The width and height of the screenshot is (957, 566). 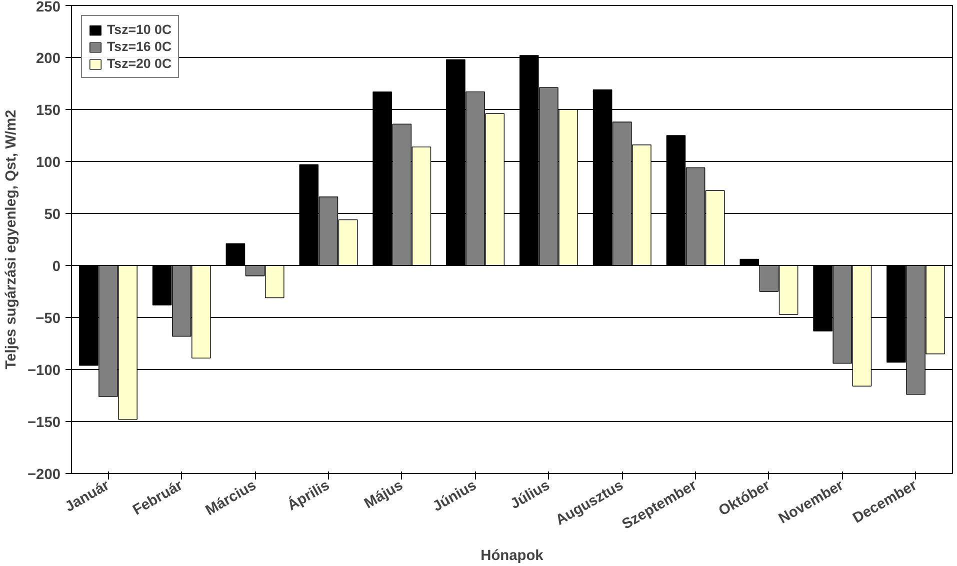 What do you see at coordinates (44, 423) in the screenshot?
I see `y-tick-label: −150` at bounding box center [44, 423].